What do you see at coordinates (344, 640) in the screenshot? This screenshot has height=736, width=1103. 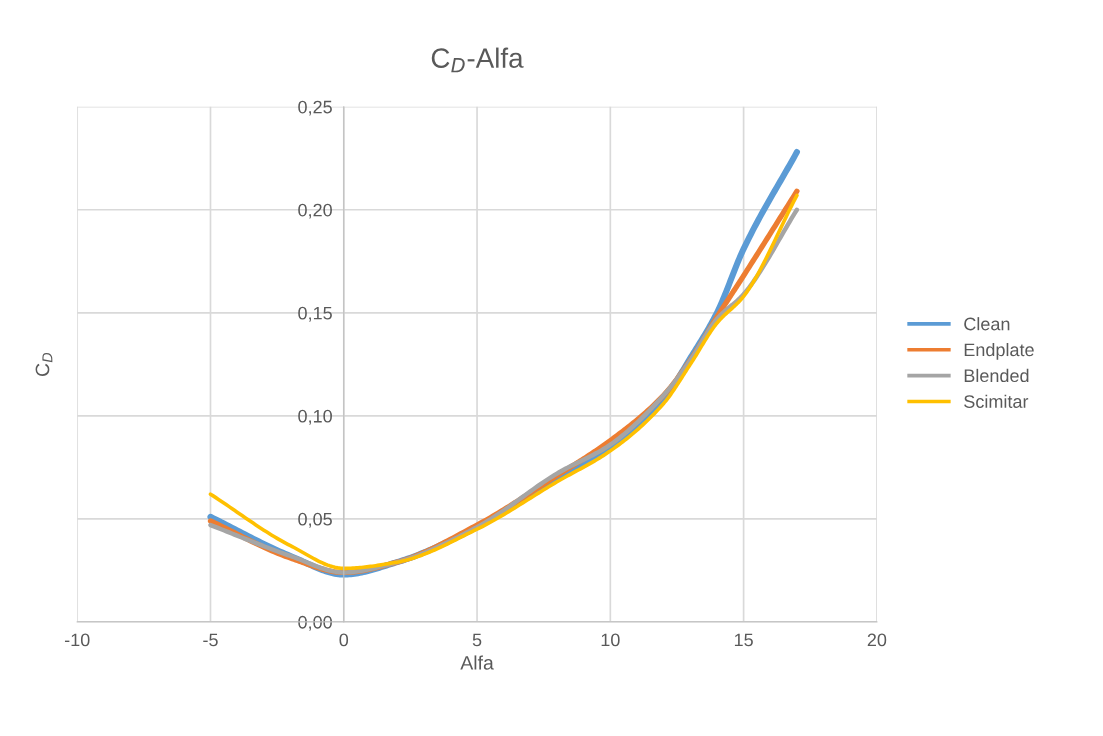 I see `x-tick-label: 0` at bounding box center [344, 640].